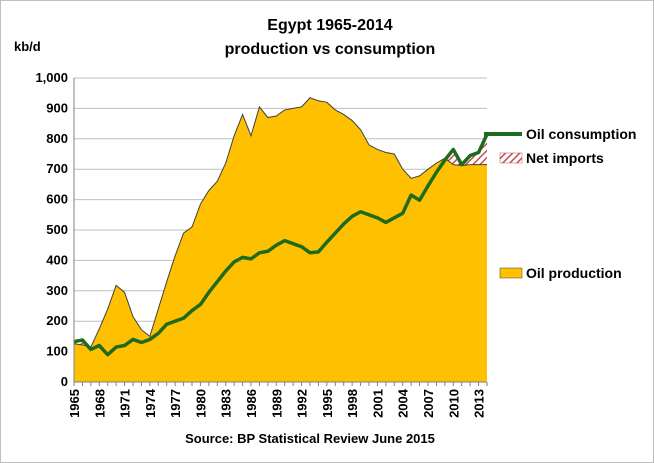 This screenshot has width=654, height=463. Describe the element at coordinates (251, 403) in the screenshot. I see `x-tick-label: 1986` at that location.